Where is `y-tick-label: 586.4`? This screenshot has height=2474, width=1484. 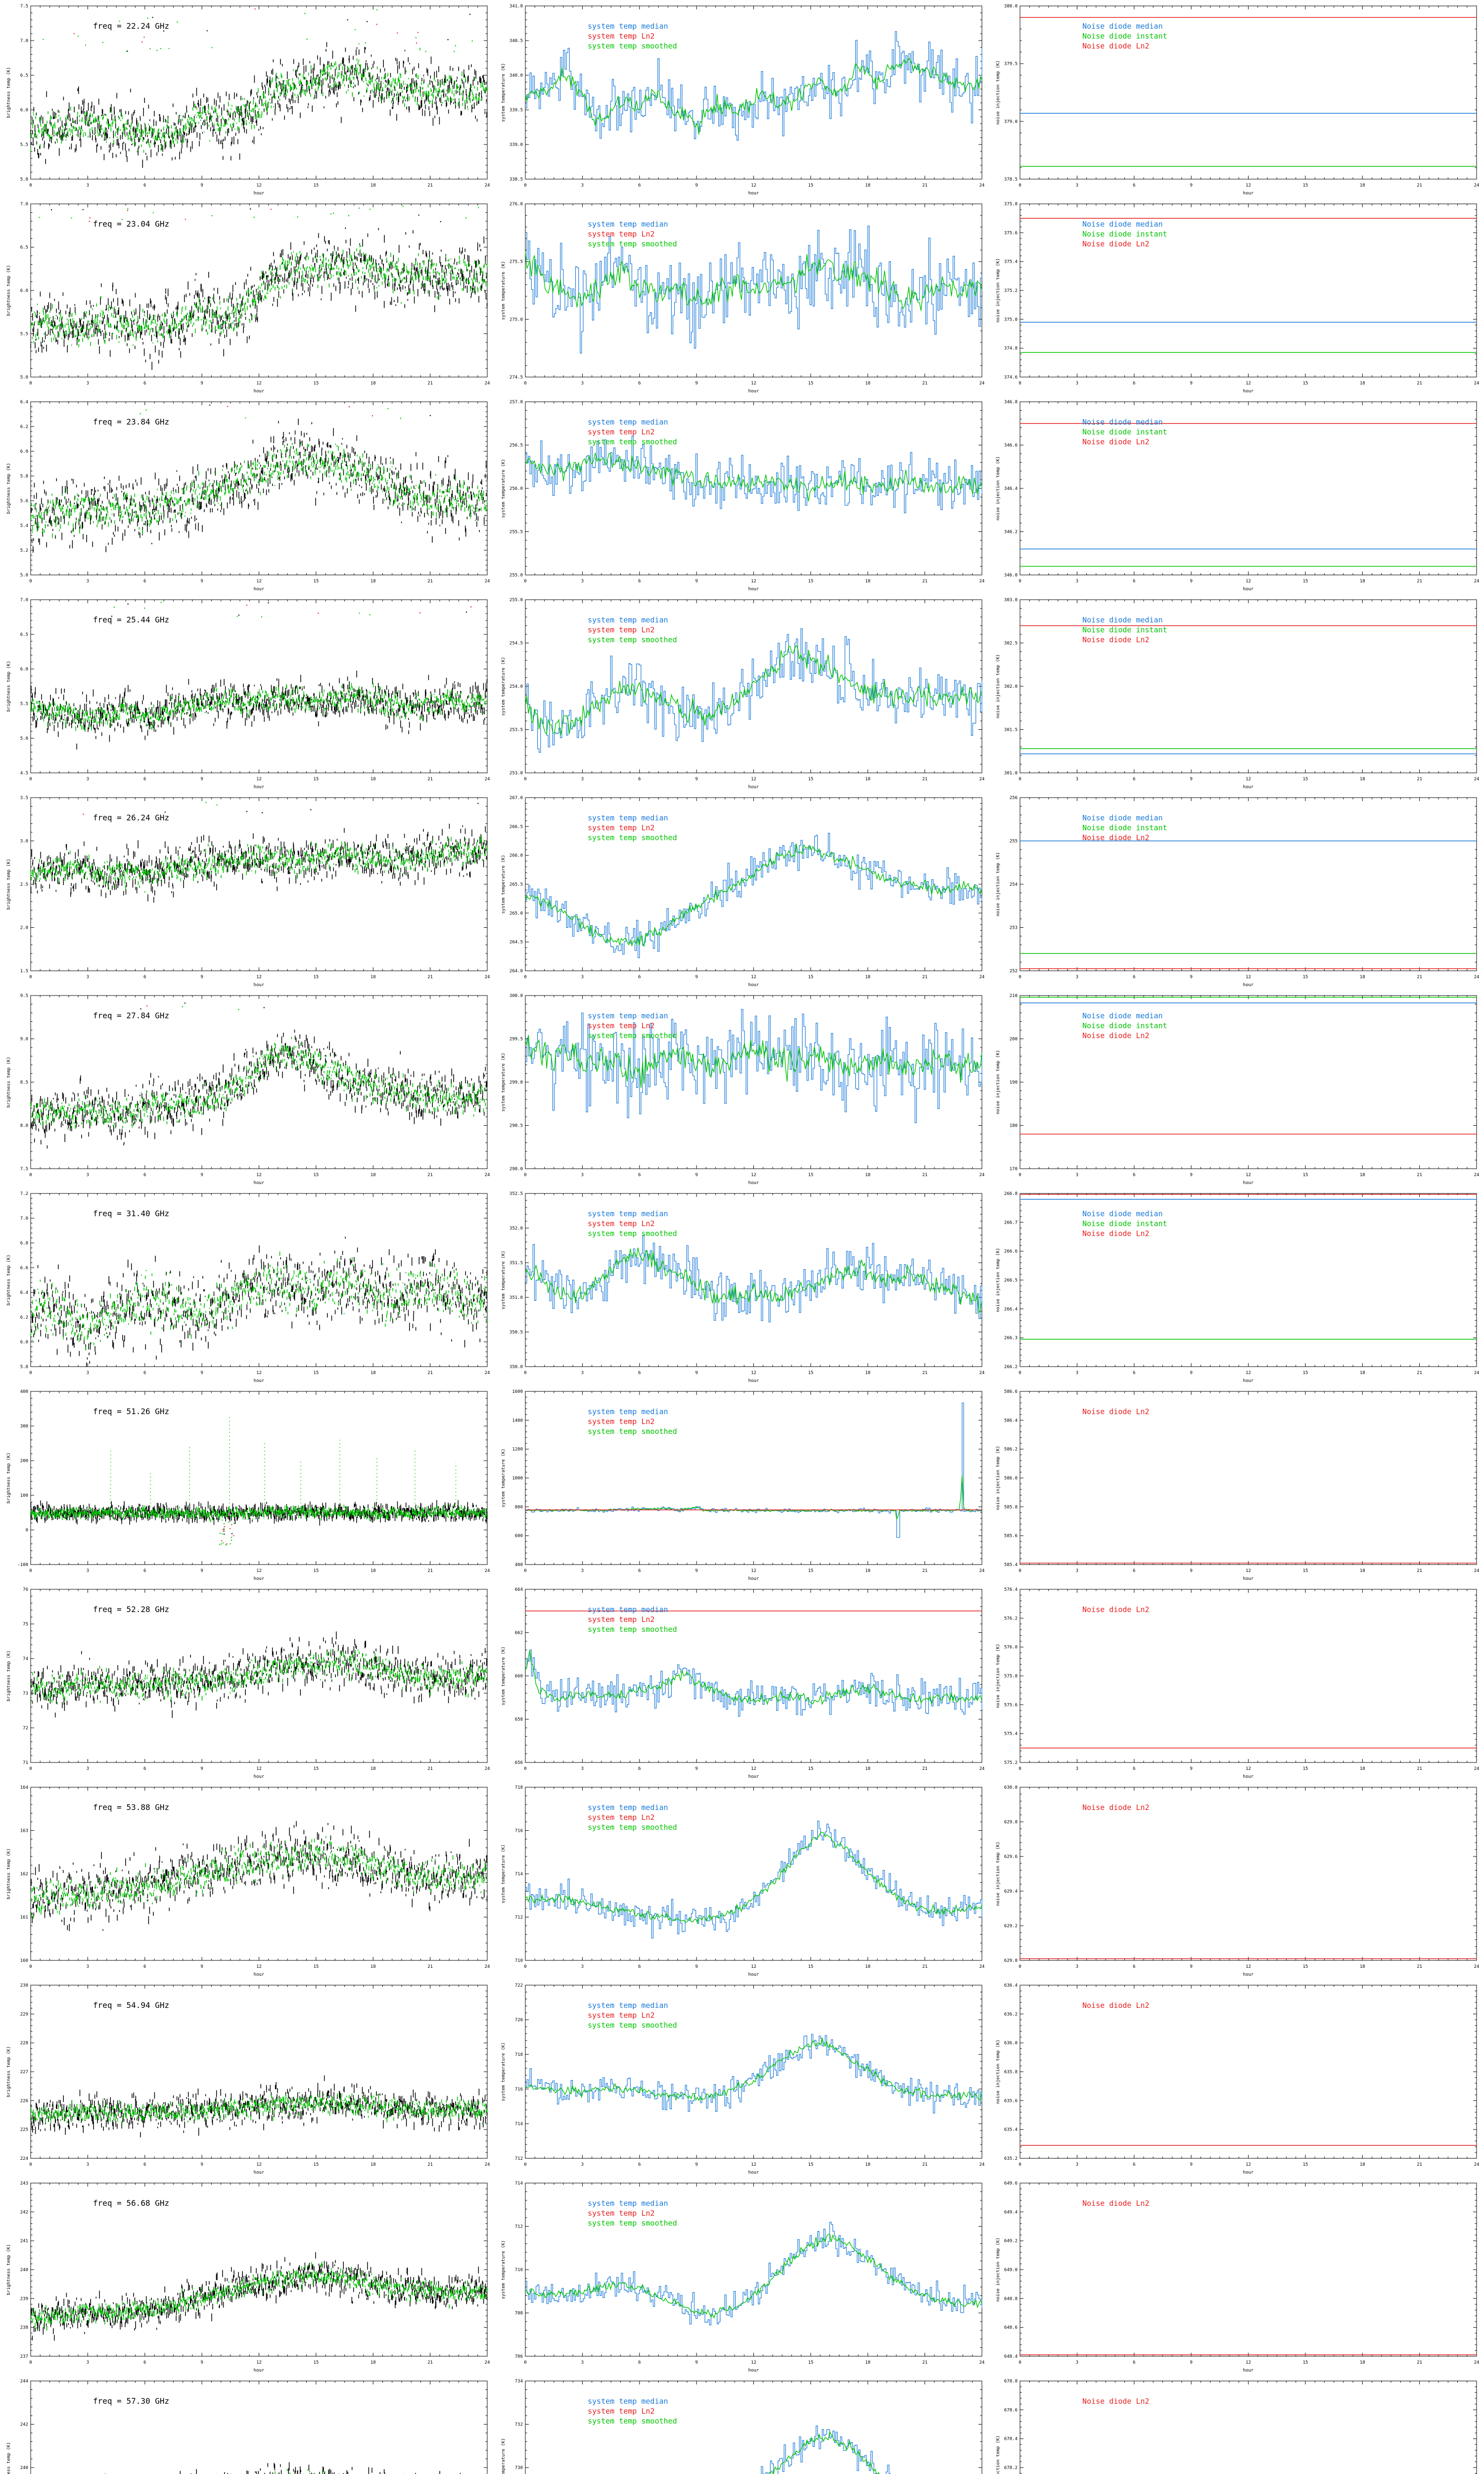
y-tick-label: 586.4 is located at coordinates (1011, 1420).